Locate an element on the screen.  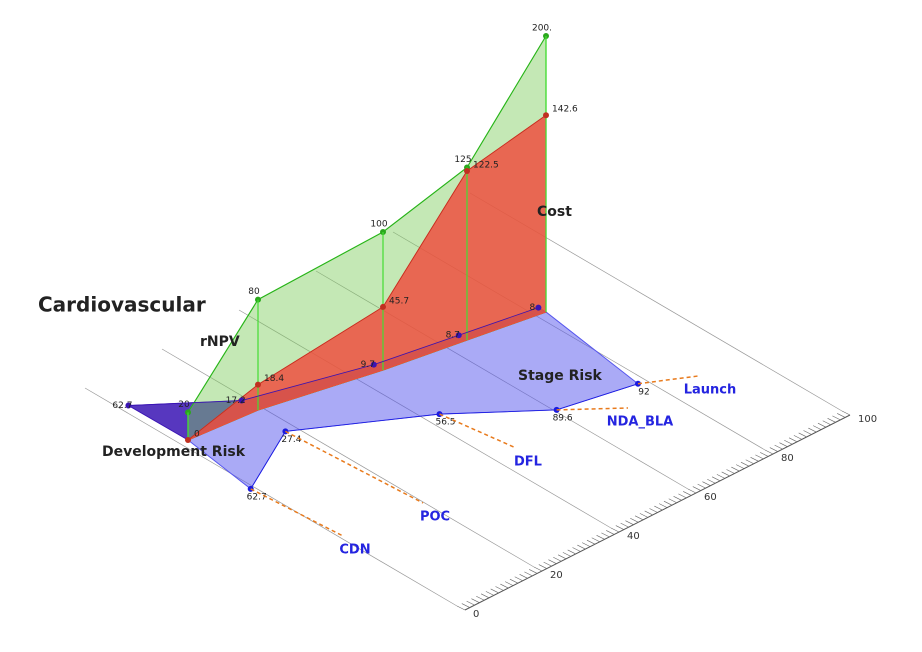
series-name: Development Risk is located at coordinates (174, 452).